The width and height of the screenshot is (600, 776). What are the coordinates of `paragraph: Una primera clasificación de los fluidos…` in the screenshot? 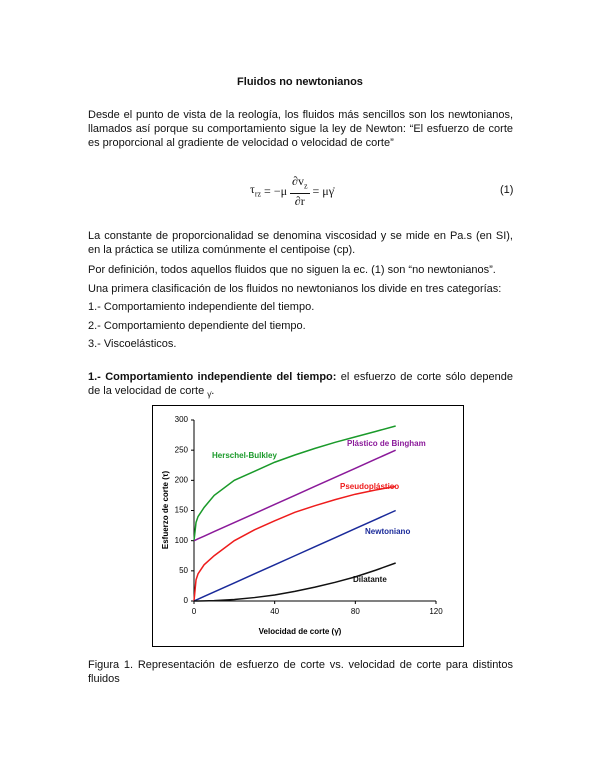 It's located at (295, 289).